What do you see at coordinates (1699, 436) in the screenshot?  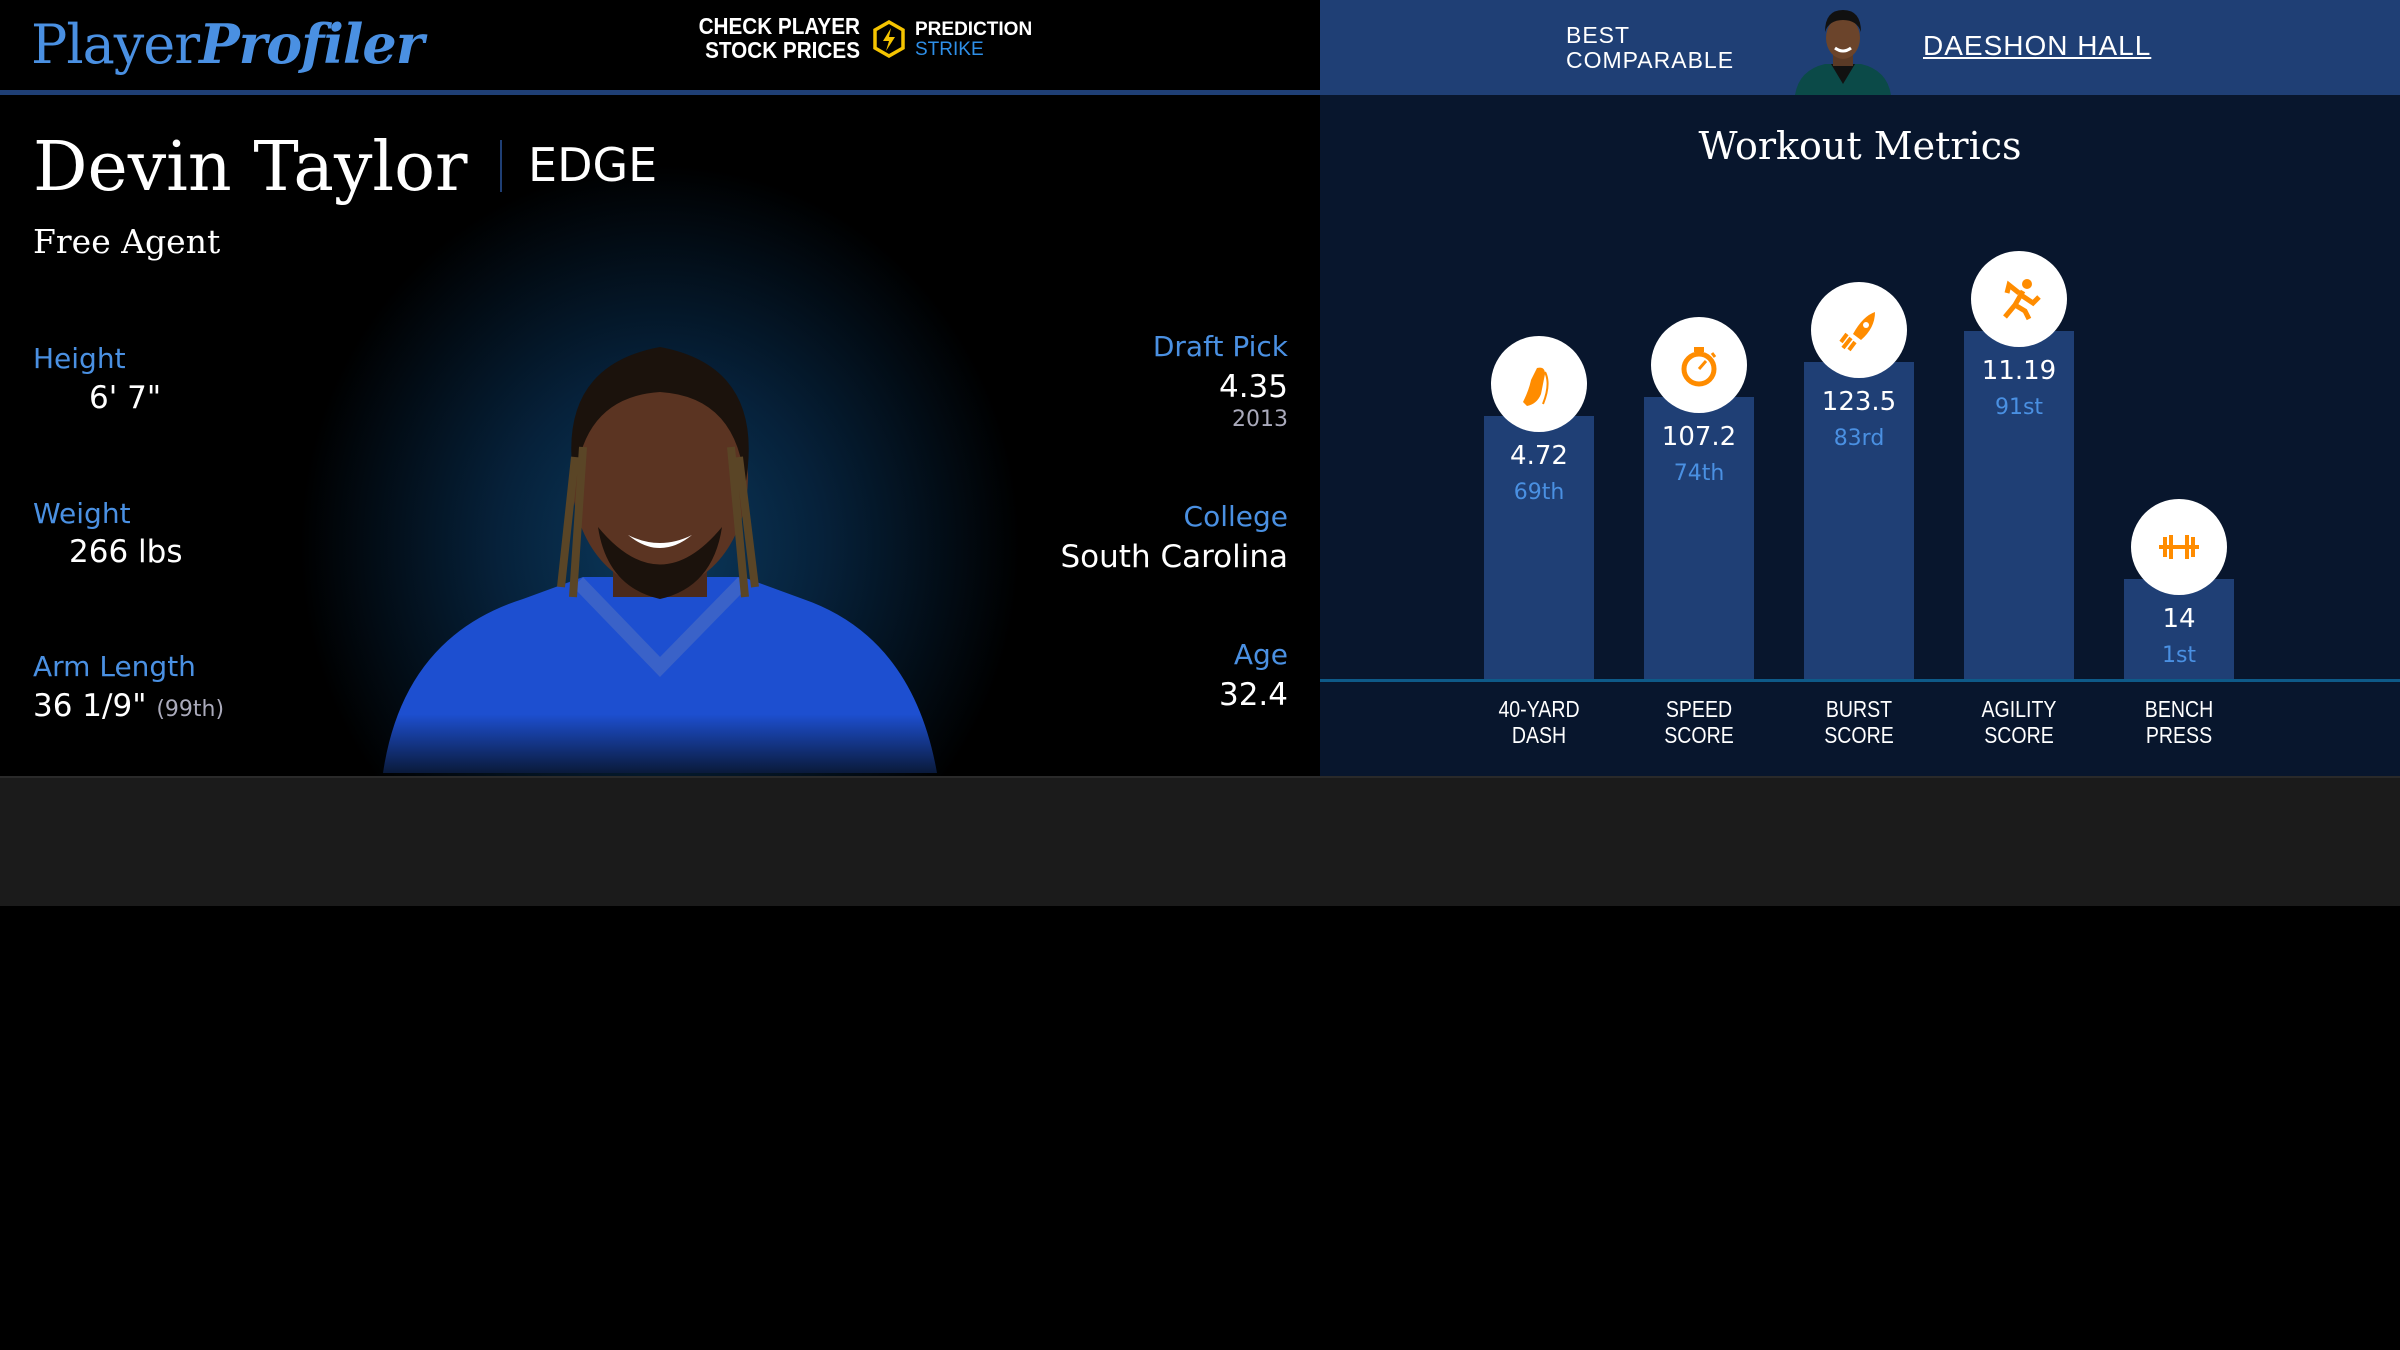 I see `metric-value: 107.2` at bounding box center [1699, 436].